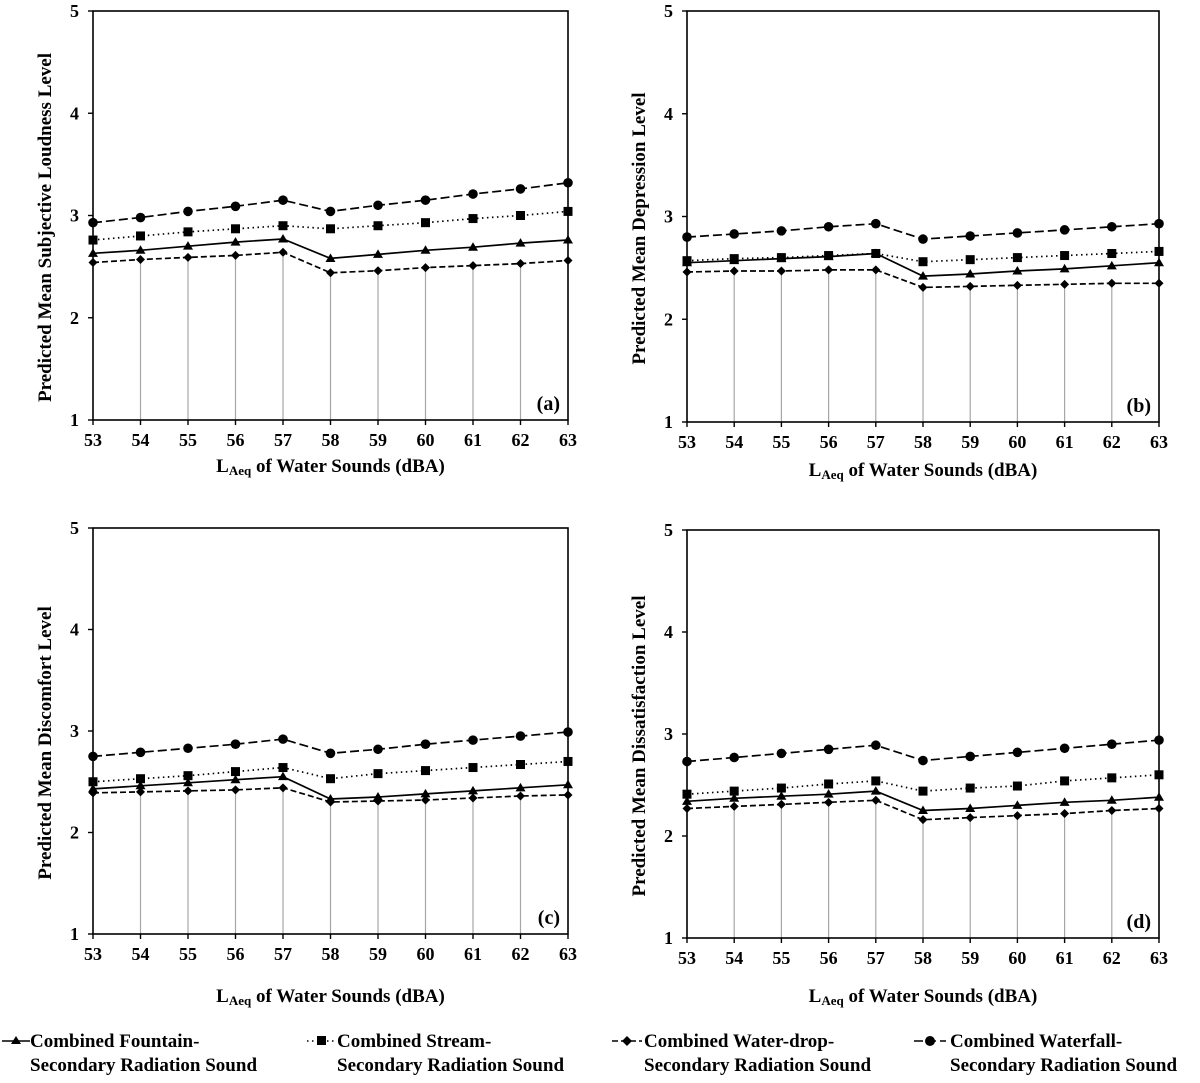 Image resolution: width=1200 pixels, height=1083 pixels. Describe the element at coordinates (330, 202) in the screenshot. I see `series-line-waterfall` at that location.